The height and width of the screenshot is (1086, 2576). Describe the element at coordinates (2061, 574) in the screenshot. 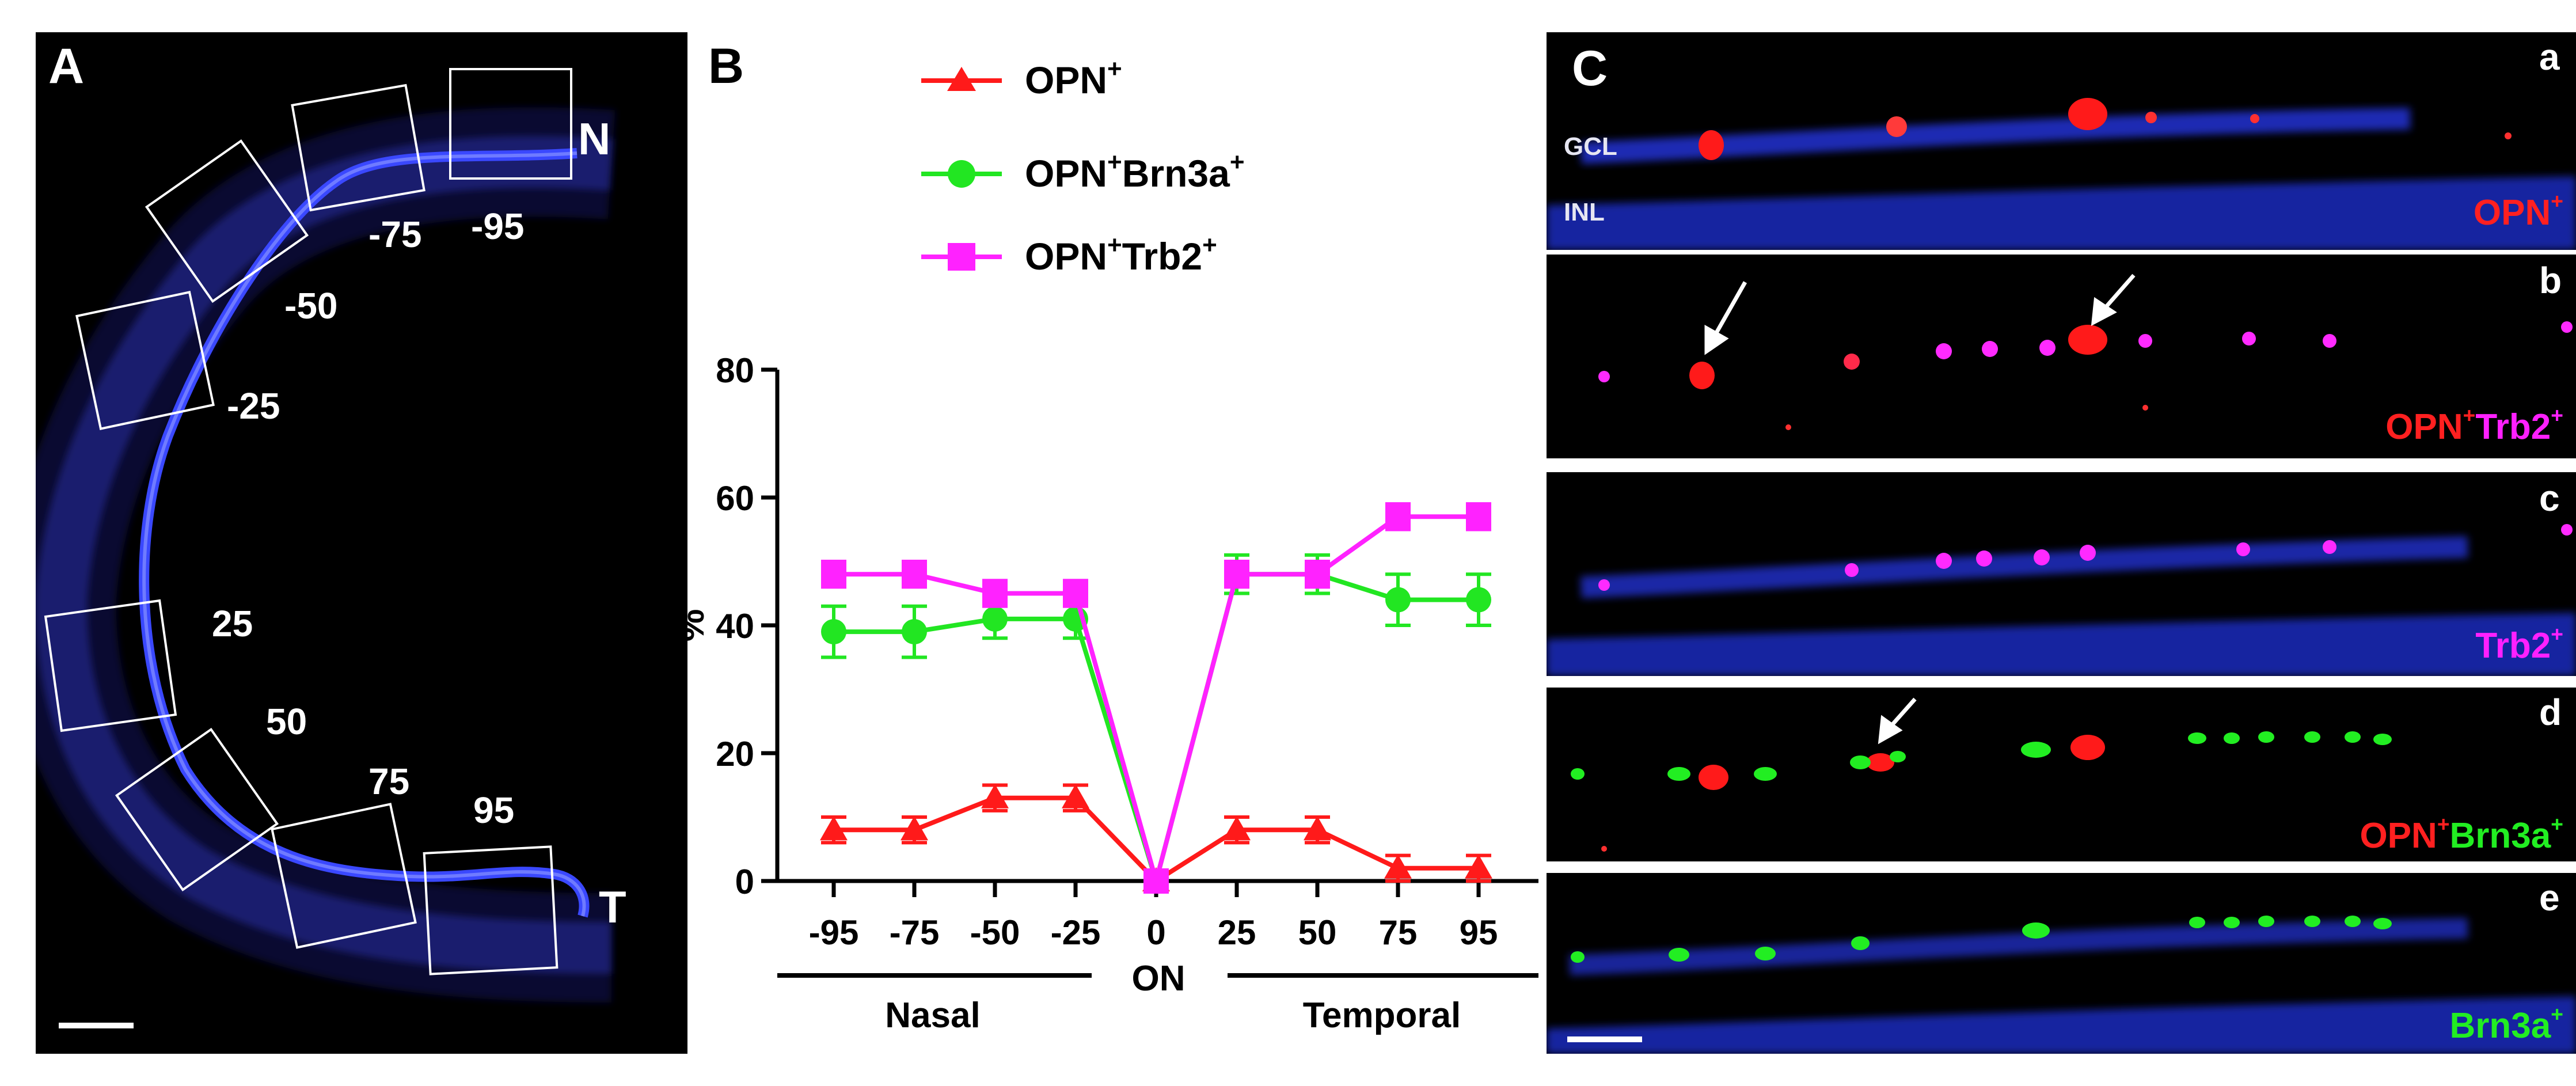

I see `micrograph-row-c` at that location.